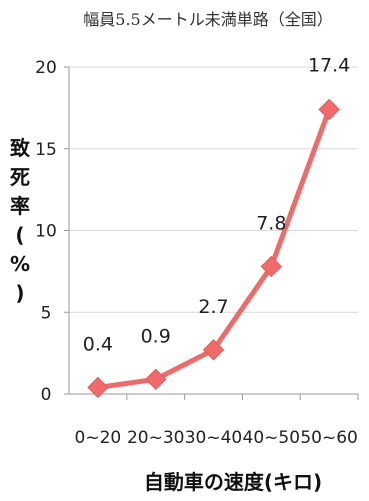  Describe the element at coordinates (329, 438) in the screenshot. I see `x-tick-label: 50~60` at that location.